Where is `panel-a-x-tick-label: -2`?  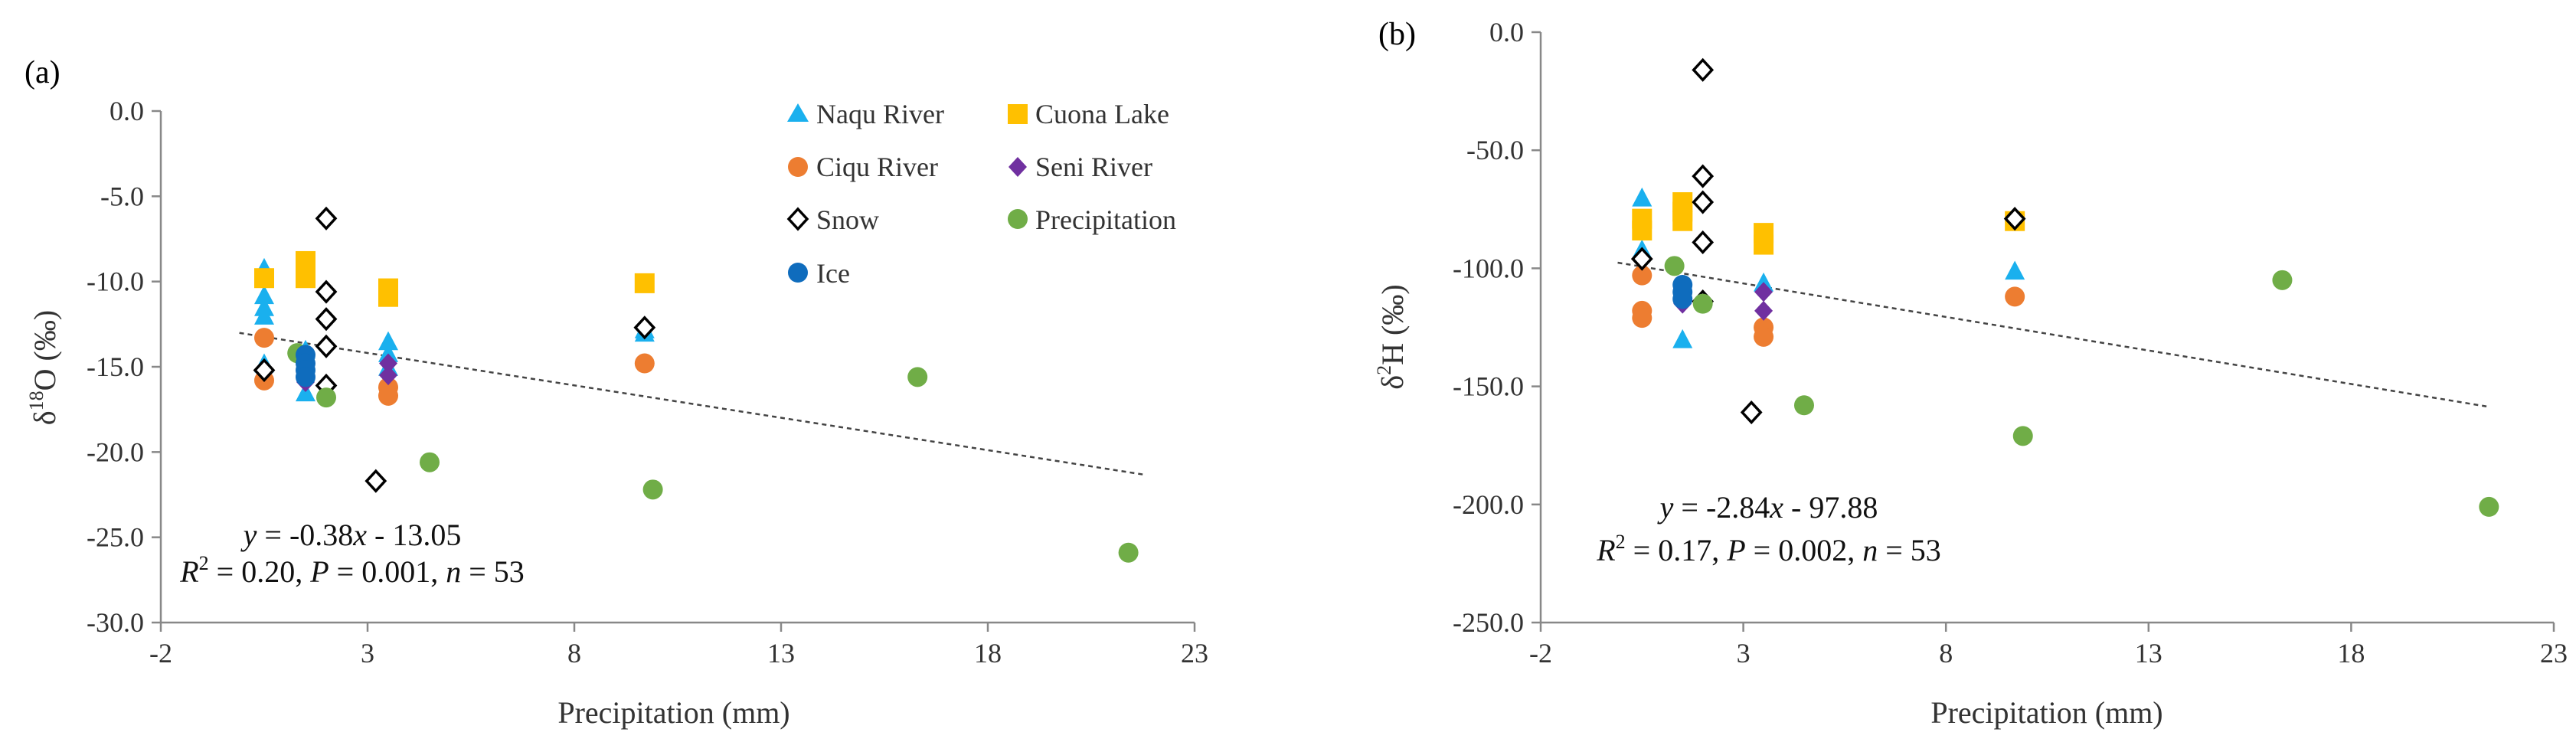 panel-a-x-tick-label: -2 is located at coordinates (160, 653).